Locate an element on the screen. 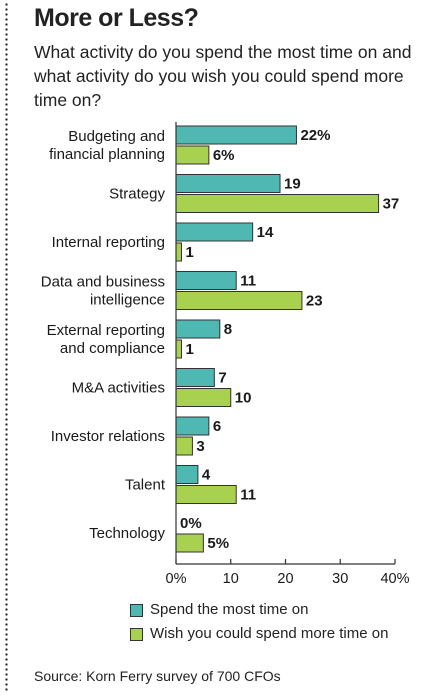 This screenshot has width=425, height=697. source-note: Source: Korn Ferry survey of 700 CFOs is located at coordinates (157, 676).